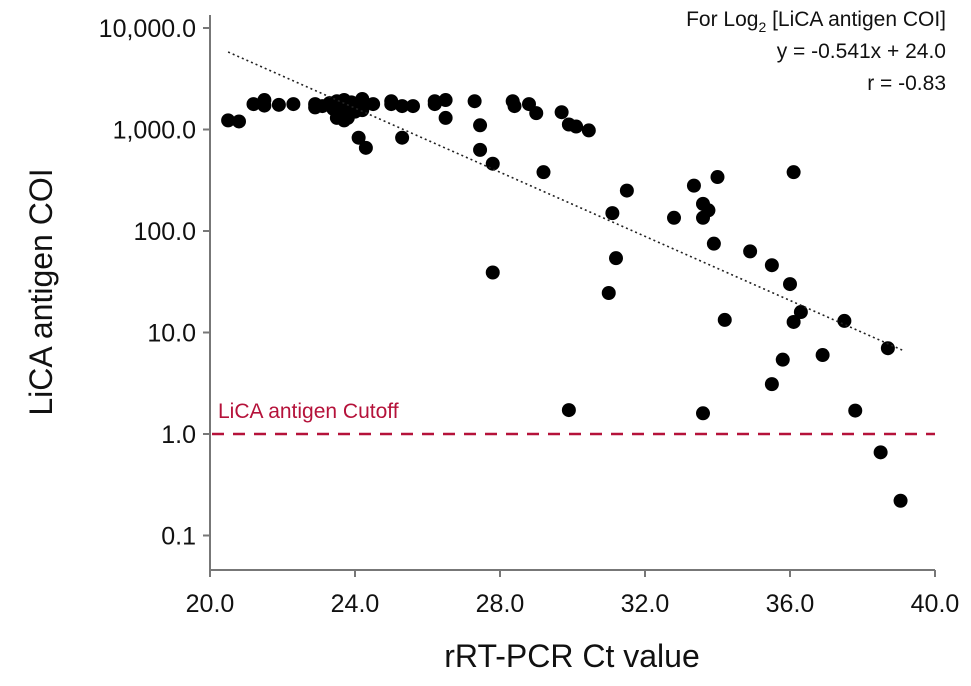  What do you see at coordinates (355, 604) in the screenshot?
I see `x-tick-label: 24.0` at bounding box center [355, 604].